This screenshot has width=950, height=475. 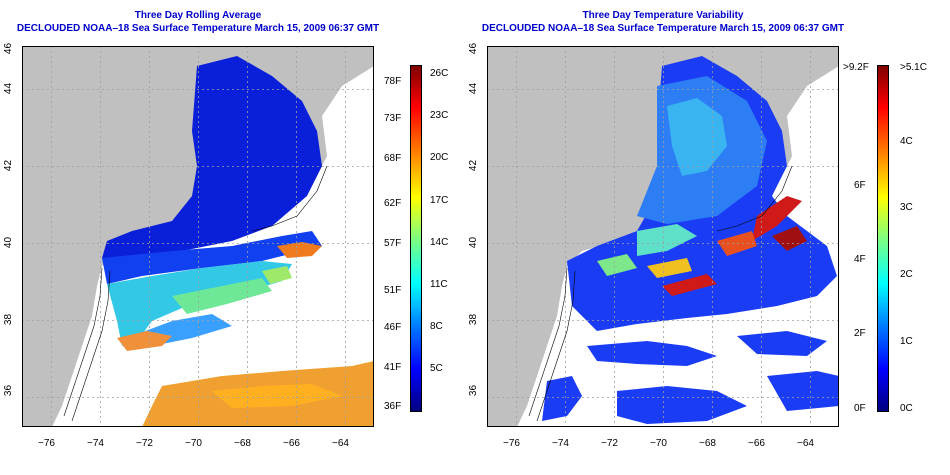 I want to click on right-y-tick: 38, so click(x=474, y=319).